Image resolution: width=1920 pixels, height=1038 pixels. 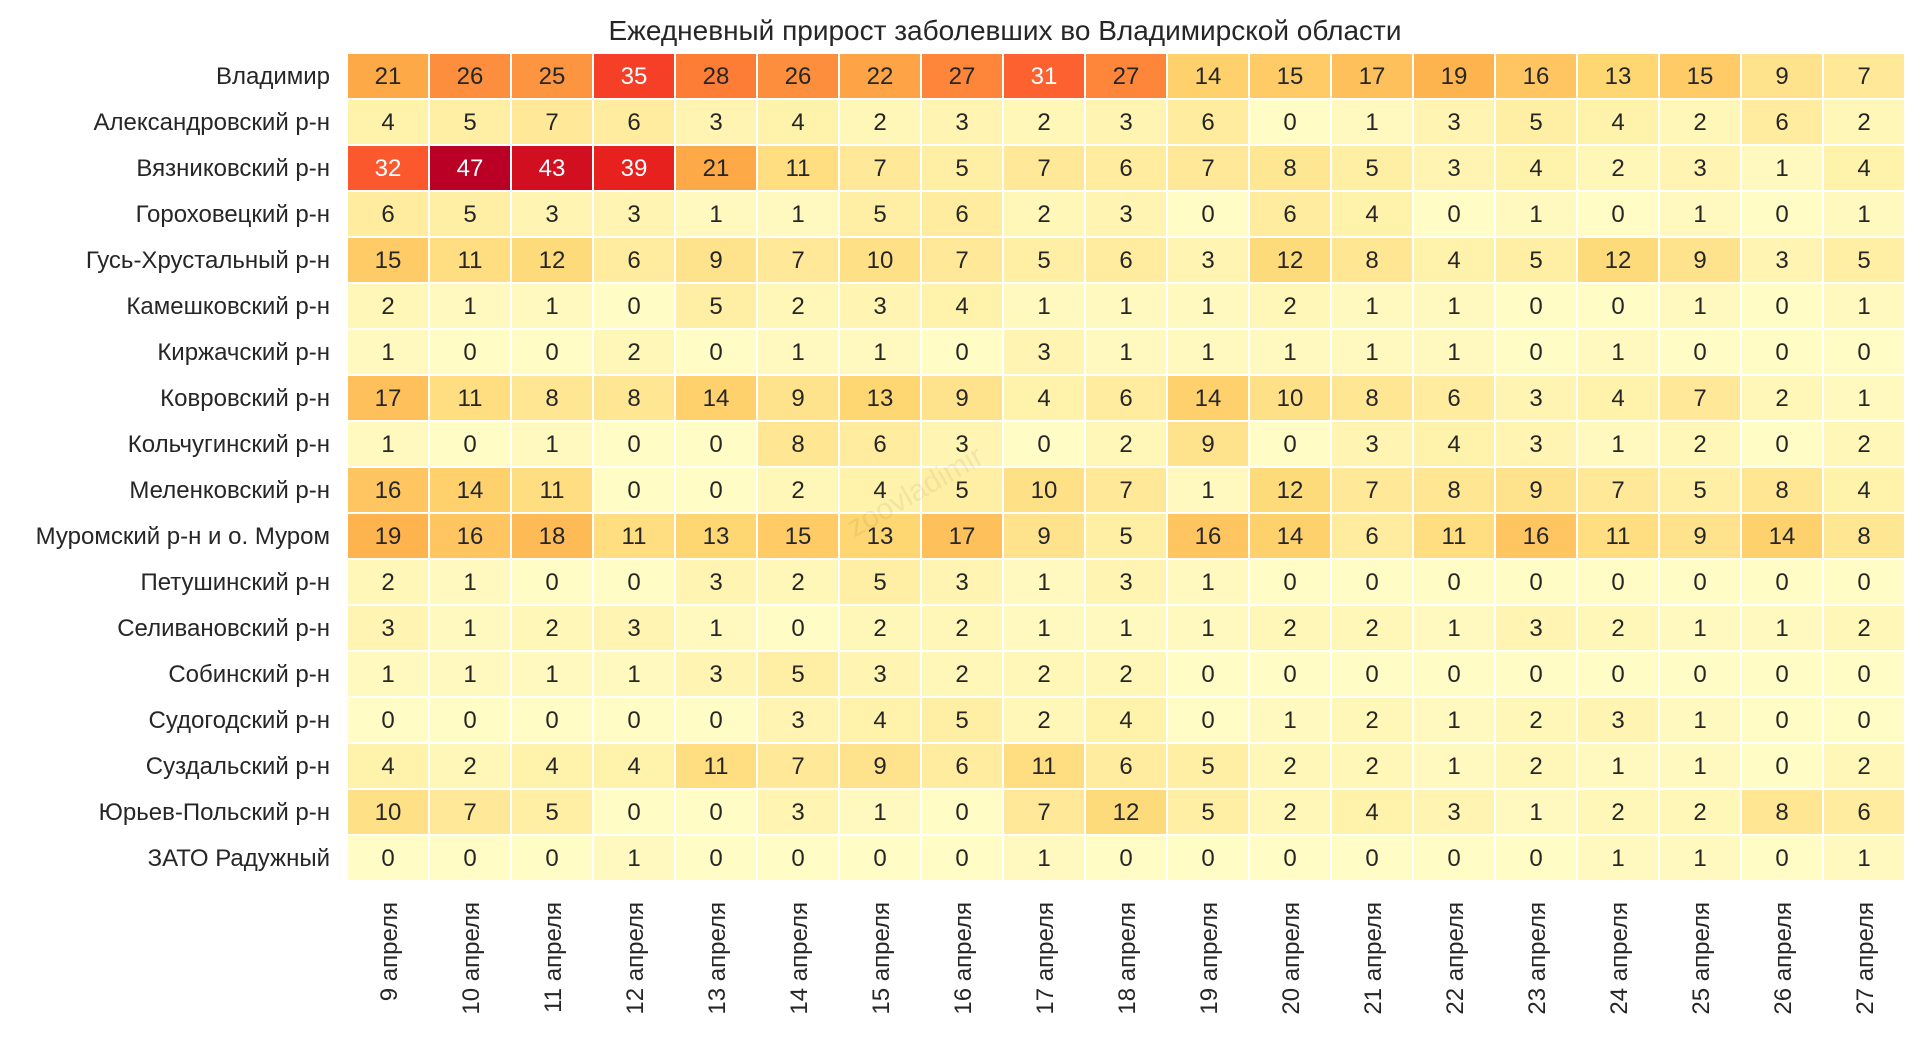 What do you see at coordinates (388, 398) in the screenshot?
I see `cell-value-label: 17` at bounding box center [388, 398].